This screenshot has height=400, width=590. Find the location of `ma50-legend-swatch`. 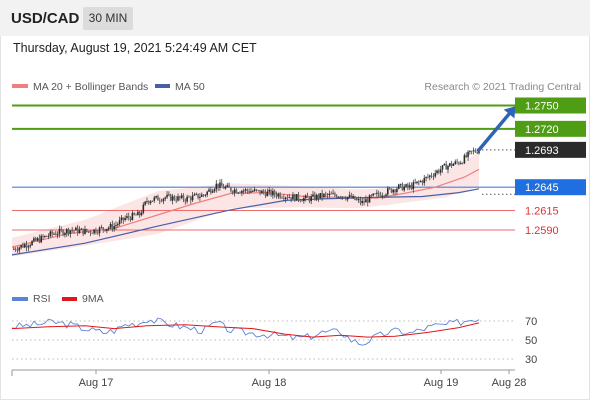

ma50-legend-swatch is located at coordinates (162, 86).